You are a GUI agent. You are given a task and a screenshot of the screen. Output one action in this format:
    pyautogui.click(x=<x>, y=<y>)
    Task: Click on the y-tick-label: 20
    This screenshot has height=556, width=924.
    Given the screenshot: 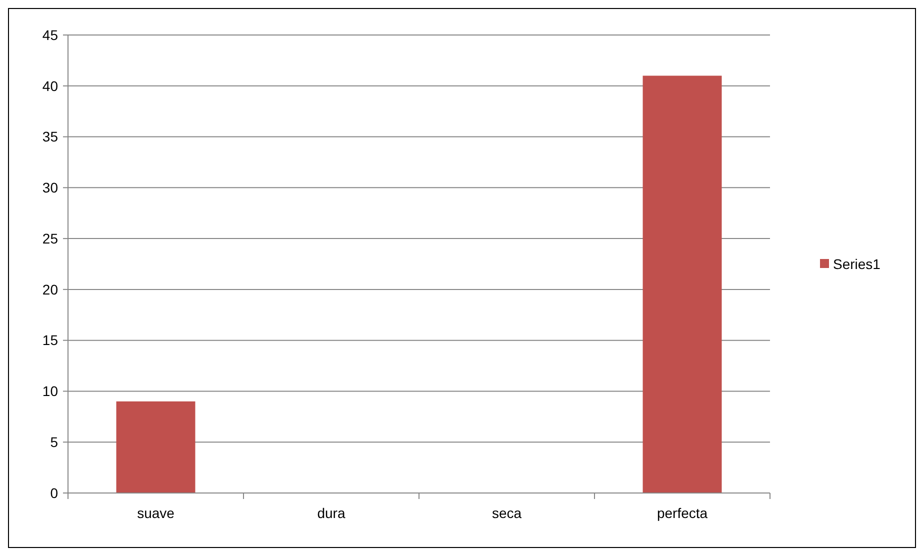 What is the action you would take?
    pyautogui.click(x=50, y=289)
    